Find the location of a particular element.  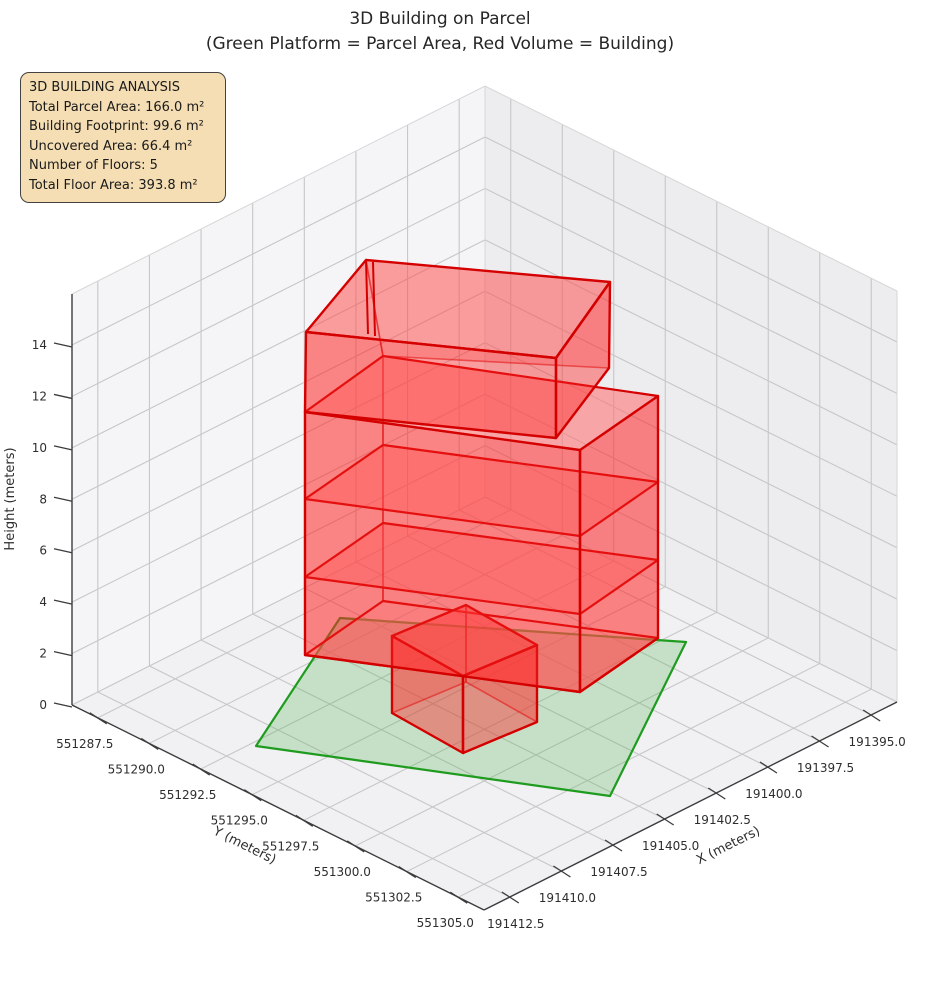

z-tick-label: 6 is located at coordinates (43, 551).